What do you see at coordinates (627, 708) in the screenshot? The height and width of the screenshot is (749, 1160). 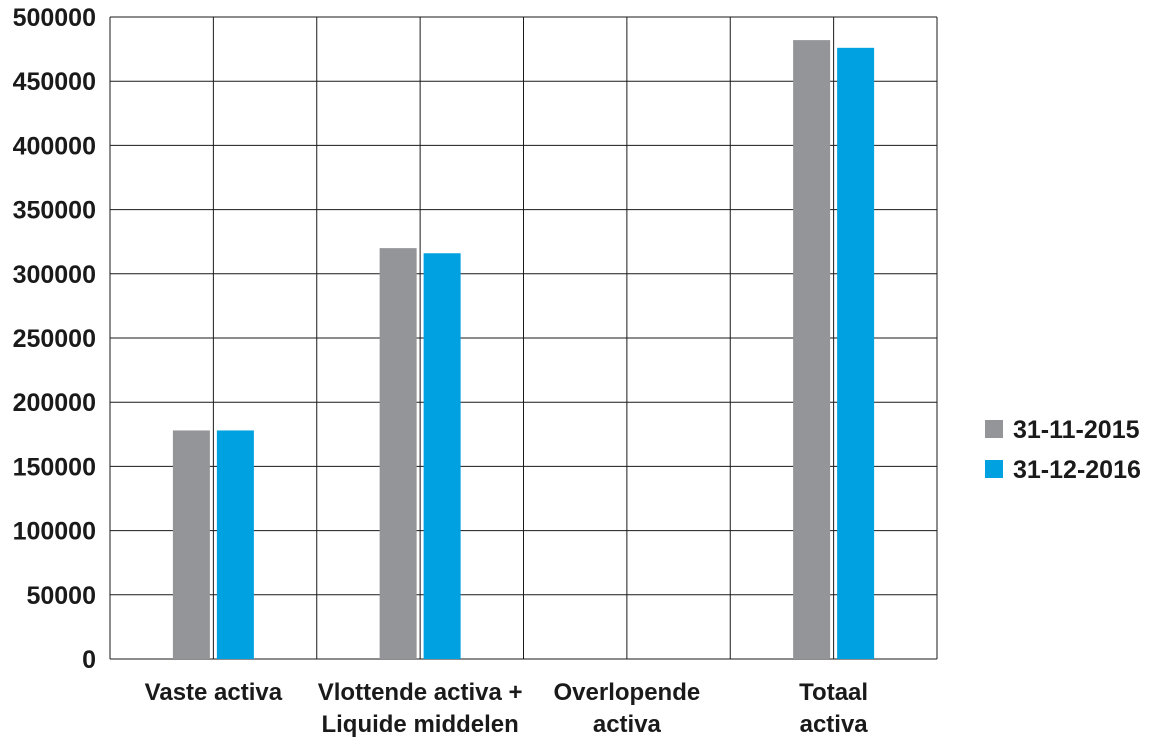 I see `x-category-label: Overlopende activa` at bounding box center [627, 708].